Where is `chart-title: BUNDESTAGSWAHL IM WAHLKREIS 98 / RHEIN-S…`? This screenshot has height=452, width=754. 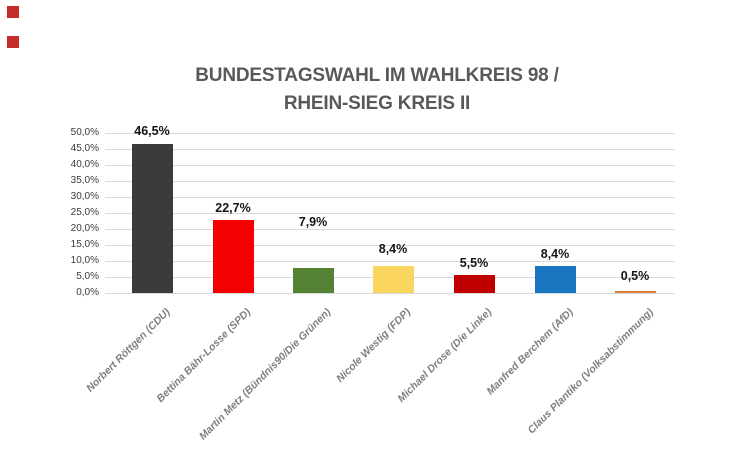
chart-title: BUNDESTAGSWAHL IM WAHLKREIS 98 / RHEIN-S… is located at coordinates (377, 90).